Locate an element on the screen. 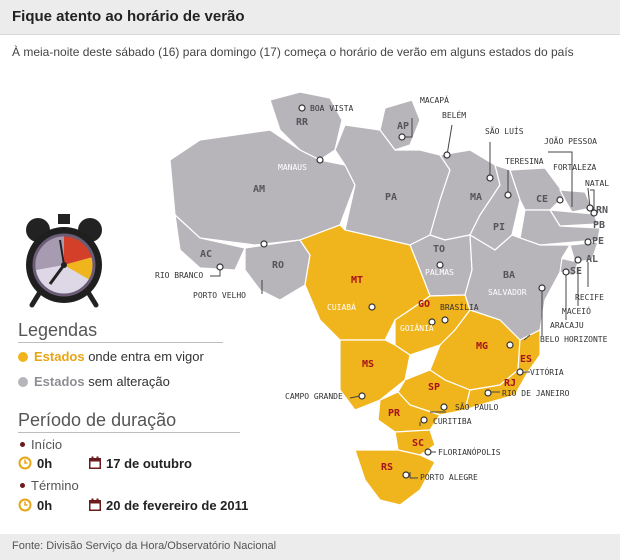 The image size is (620, 560). city-porto-alegre: PORTO ALEGRE is located at coordinates (449, 477).